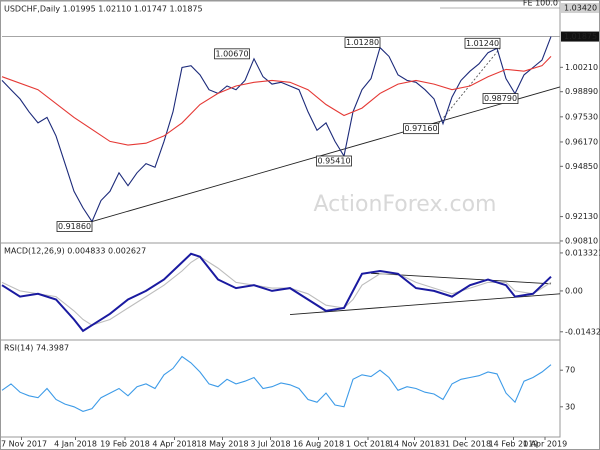  Describe the element at coordinates (270, 444) in the screenshot. I see `x-tick-label: 3 Jul 2018` at that location.